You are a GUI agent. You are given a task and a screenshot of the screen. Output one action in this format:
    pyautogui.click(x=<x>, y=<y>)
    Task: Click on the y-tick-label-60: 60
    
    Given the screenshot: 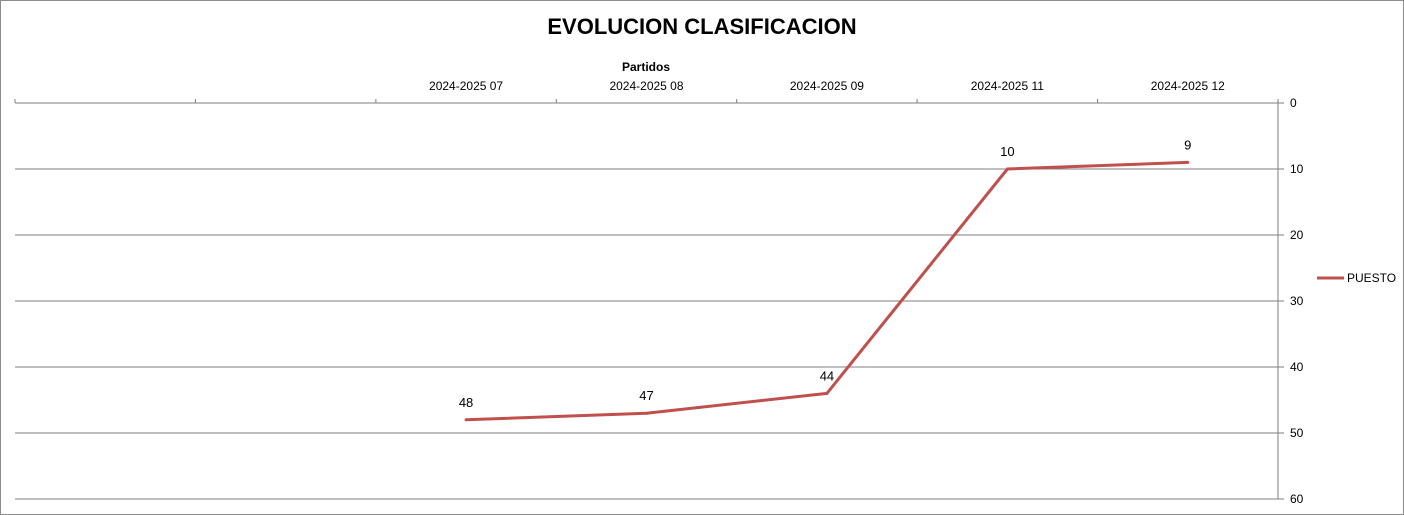 What is the action you would take?
    pyautogui.click(x=1297, y=499)
    